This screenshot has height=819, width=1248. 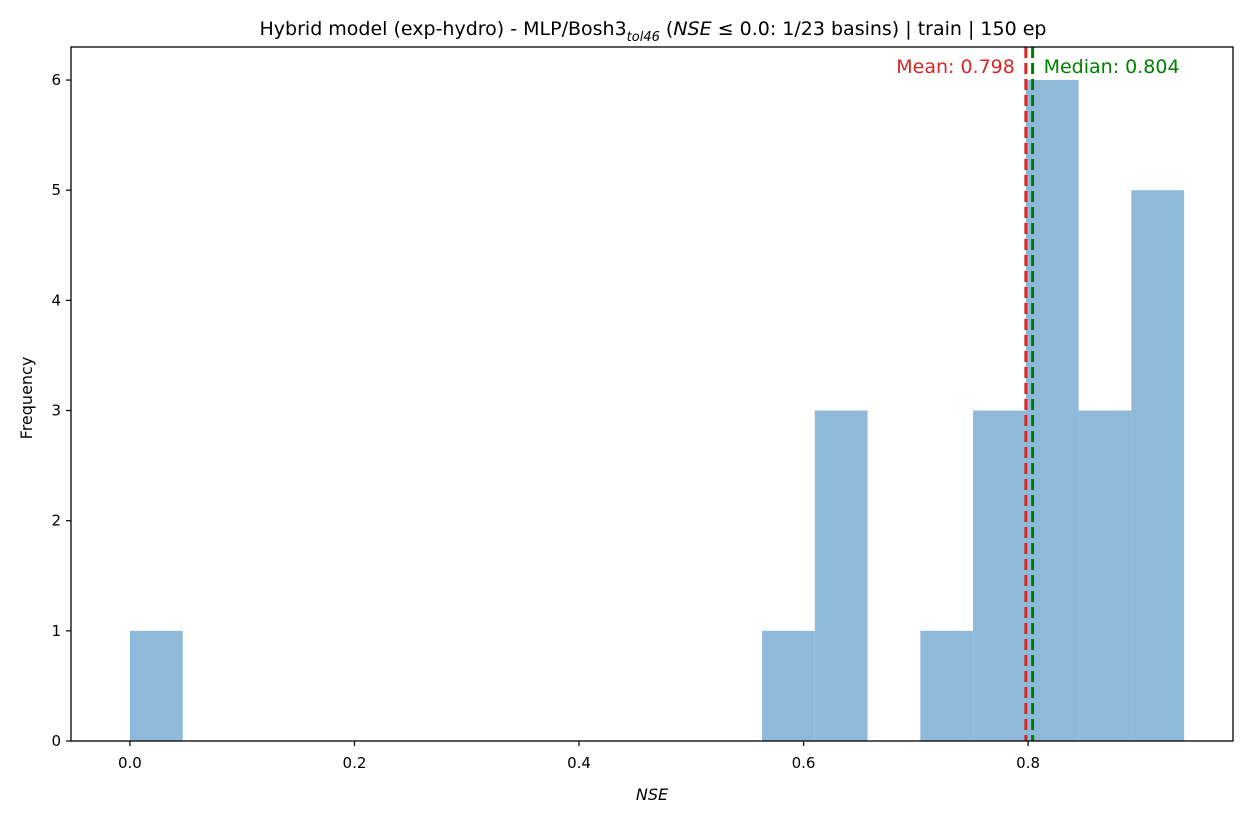 I want to click on y-axis-ticks: 0 1 2 3 4 5 6, so click(x=61, y=410).